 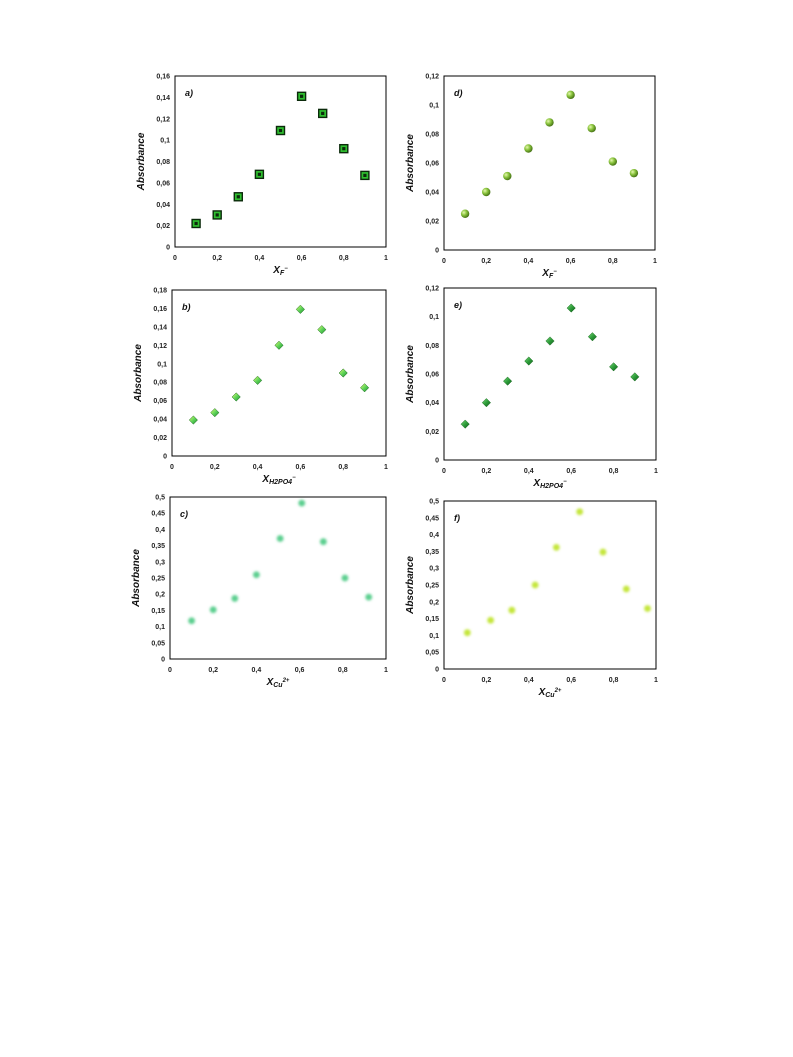 What do you see at coordinates (457, 518) in the screenshot?
I see `panel-label: f)` at bounding box center [457, 518].